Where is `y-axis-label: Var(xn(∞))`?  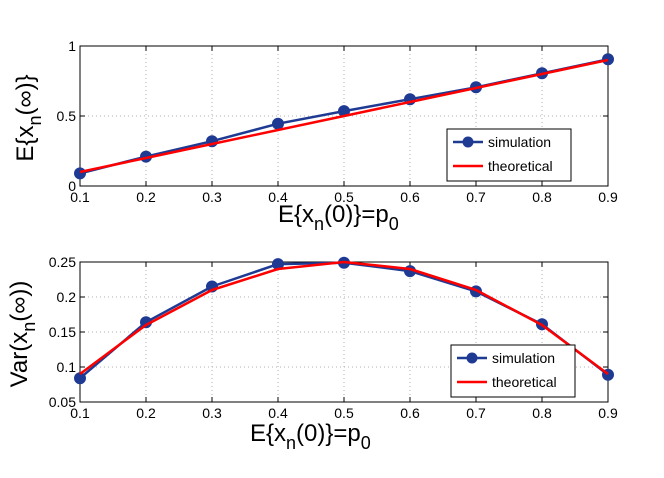 y-axis-label: Var(xn(∞)) is located at coordinates (22, 334).